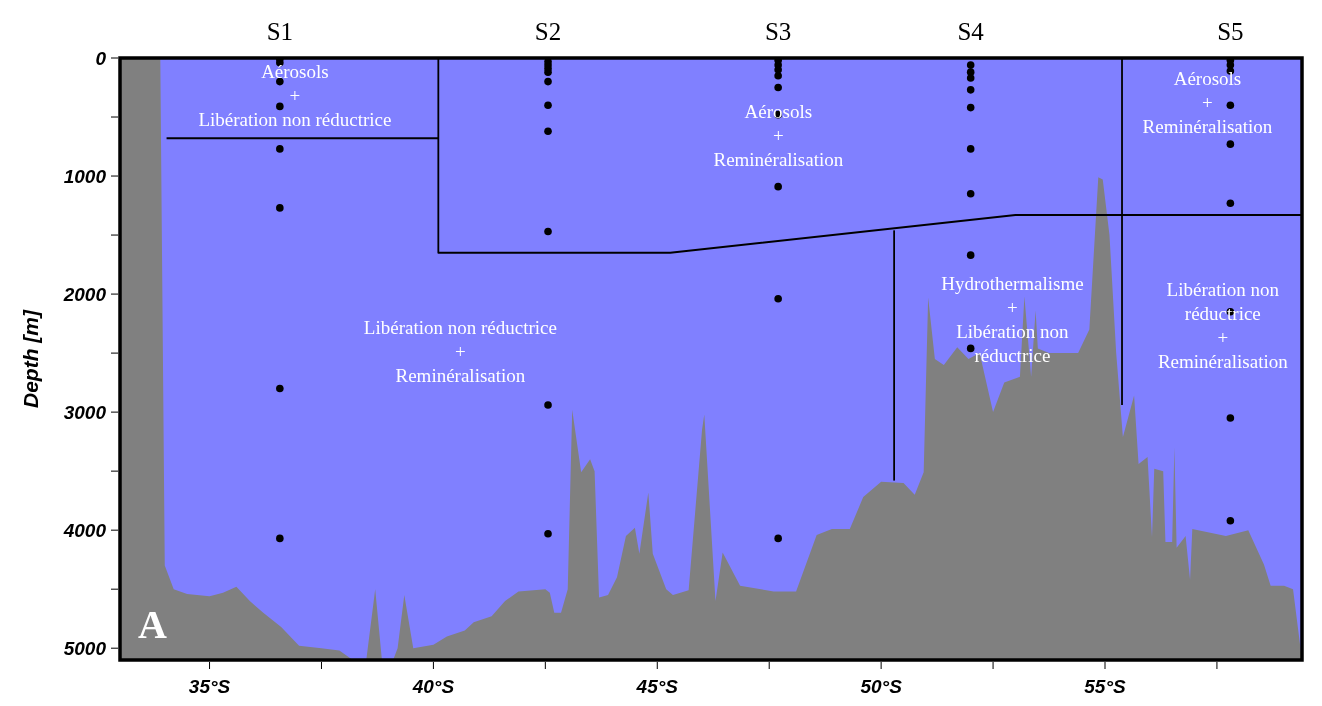  Describe the element at coordinates (778, 31) in the screenshot. I see `text: S3` at that location.